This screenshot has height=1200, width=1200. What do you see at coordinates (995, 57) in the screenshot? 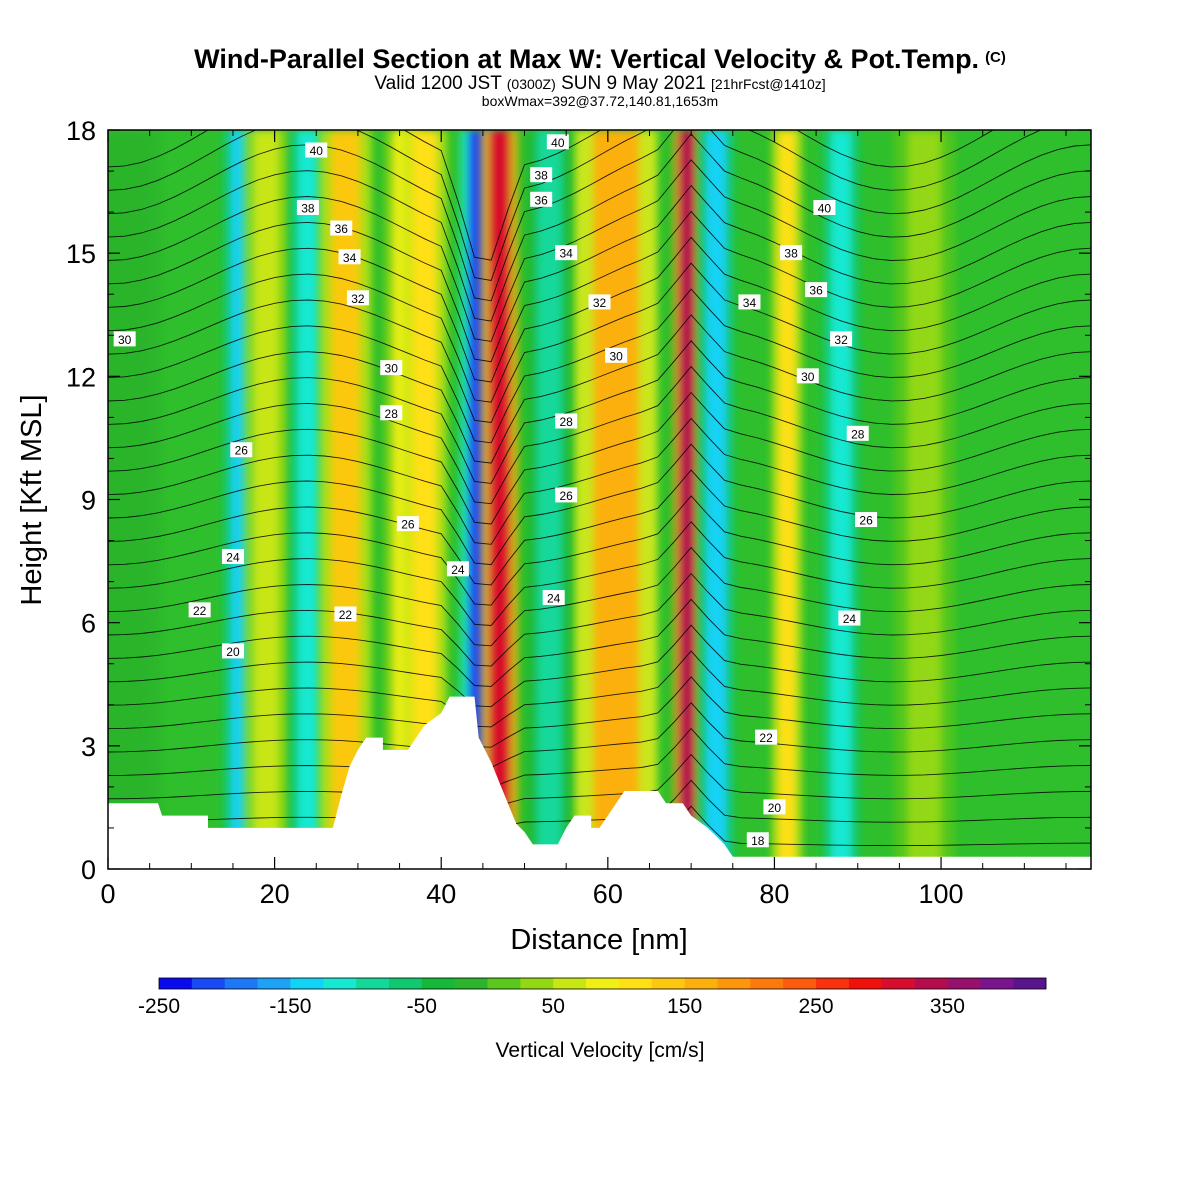
I see `chart-title-mark: (C)` at bounding box center [995, 57].